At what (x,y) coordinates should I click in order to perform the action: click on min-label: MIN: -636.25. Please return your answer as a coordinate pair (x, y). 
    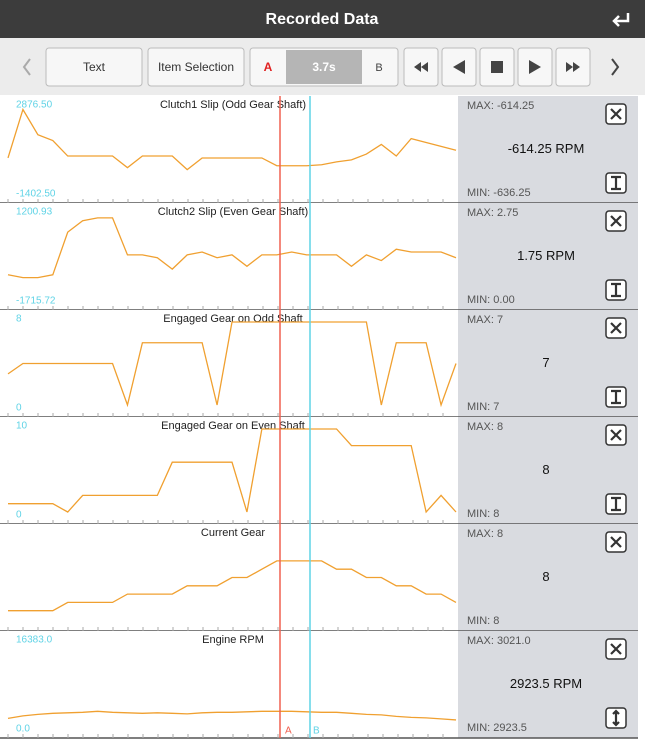
    Looking at the image, I should click on (499, 193).